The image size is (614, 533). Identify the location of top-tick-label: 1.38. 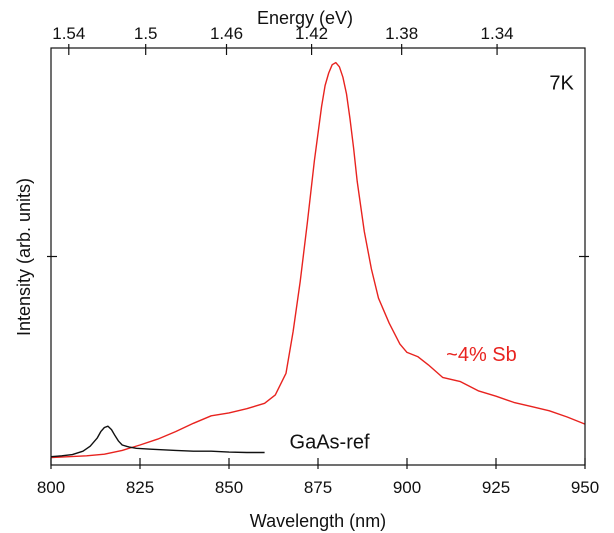
(401, 33).